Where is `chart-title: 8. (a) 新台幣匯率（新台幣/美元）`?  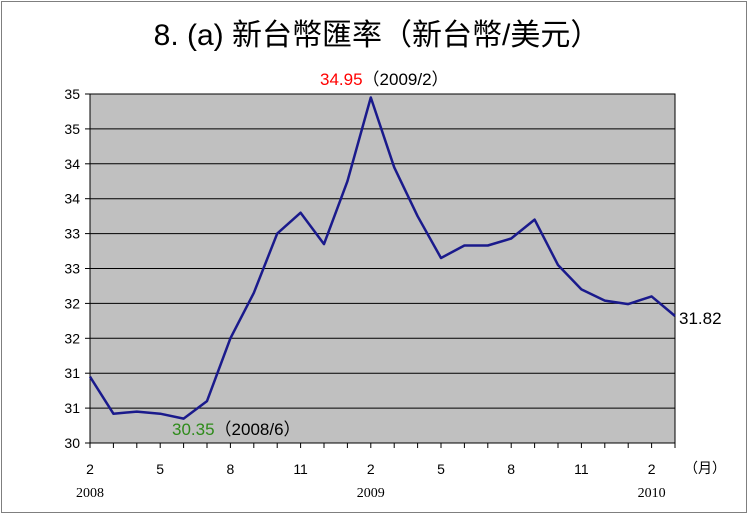 chart-title: 8. (a) 新台幣匯率（新台幣/美元） is located at coordinates (377, 35).